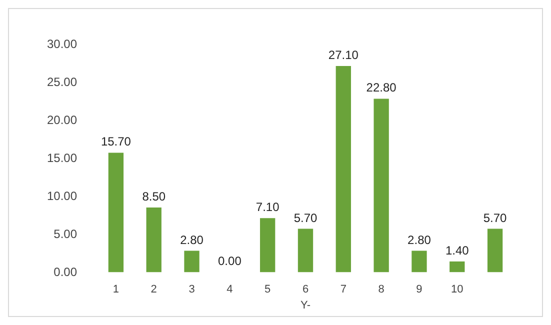 This screenshot has height=325, width=551. I want to click on data-label: 22.80, so click(381, 87).